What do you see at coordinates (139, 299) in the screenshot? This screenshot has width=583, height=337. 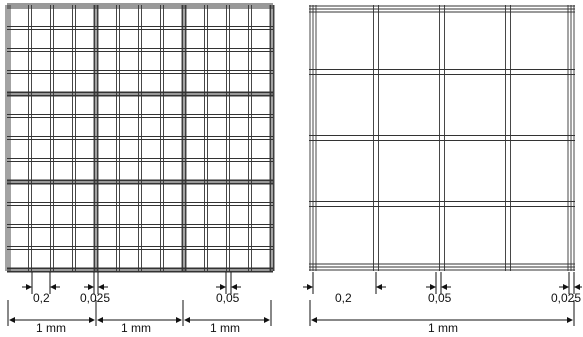 I see `left-dimension-markers` at bounding box center [139, 299].